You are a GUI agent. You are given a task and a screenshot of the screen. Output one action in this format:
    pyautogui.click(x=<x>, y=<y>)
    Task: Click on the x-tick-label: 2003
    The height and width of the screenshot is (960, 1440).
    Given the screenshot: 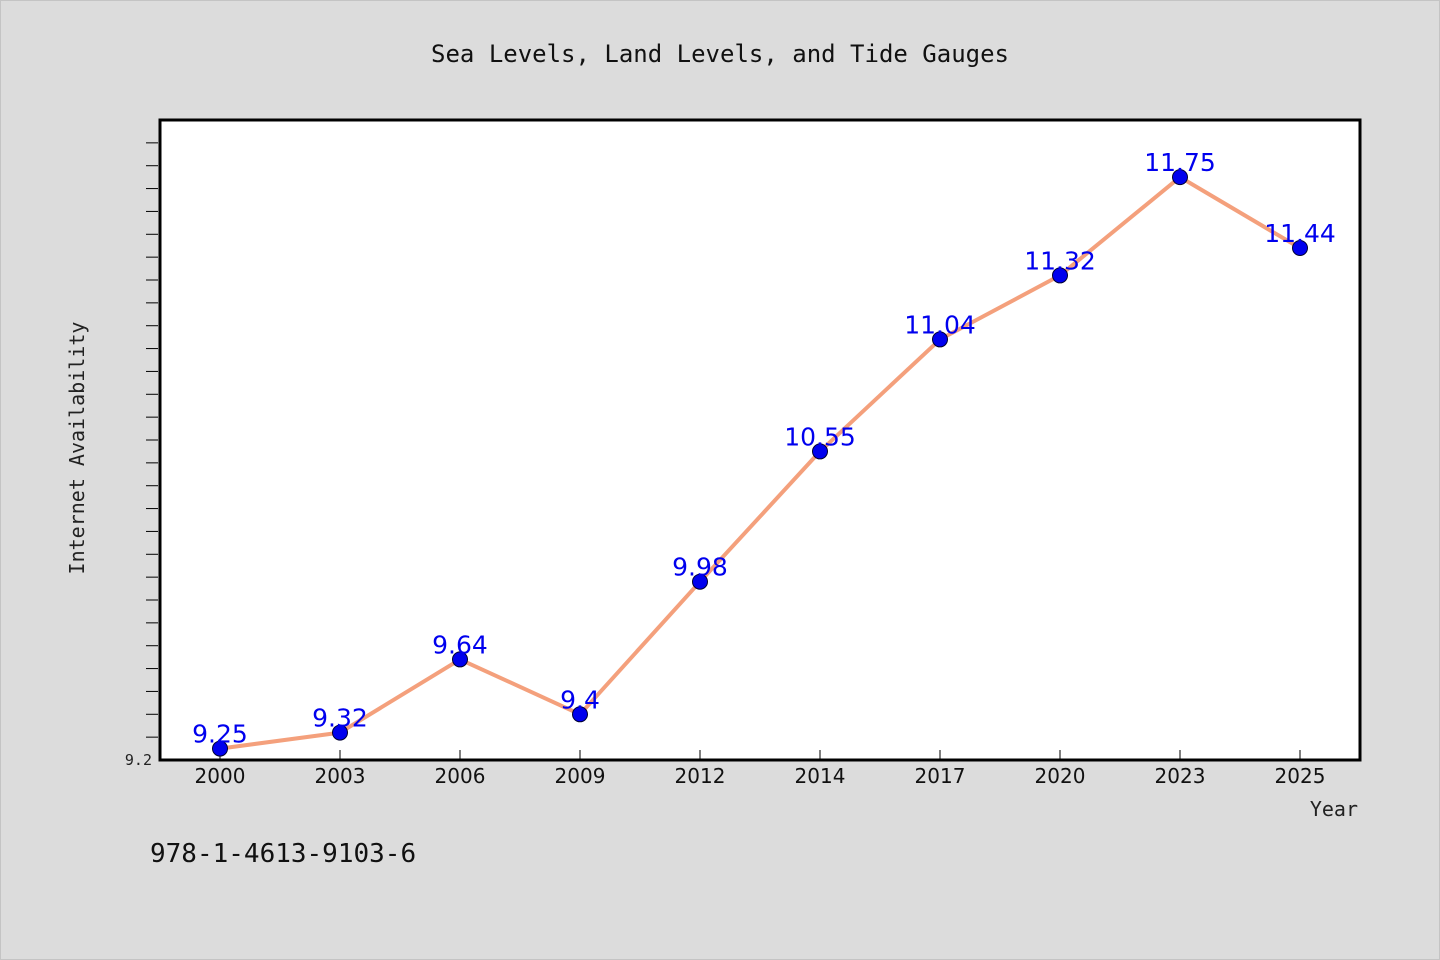 What is the action you would take?
    pyautogui.click(x=340, y=776)
    